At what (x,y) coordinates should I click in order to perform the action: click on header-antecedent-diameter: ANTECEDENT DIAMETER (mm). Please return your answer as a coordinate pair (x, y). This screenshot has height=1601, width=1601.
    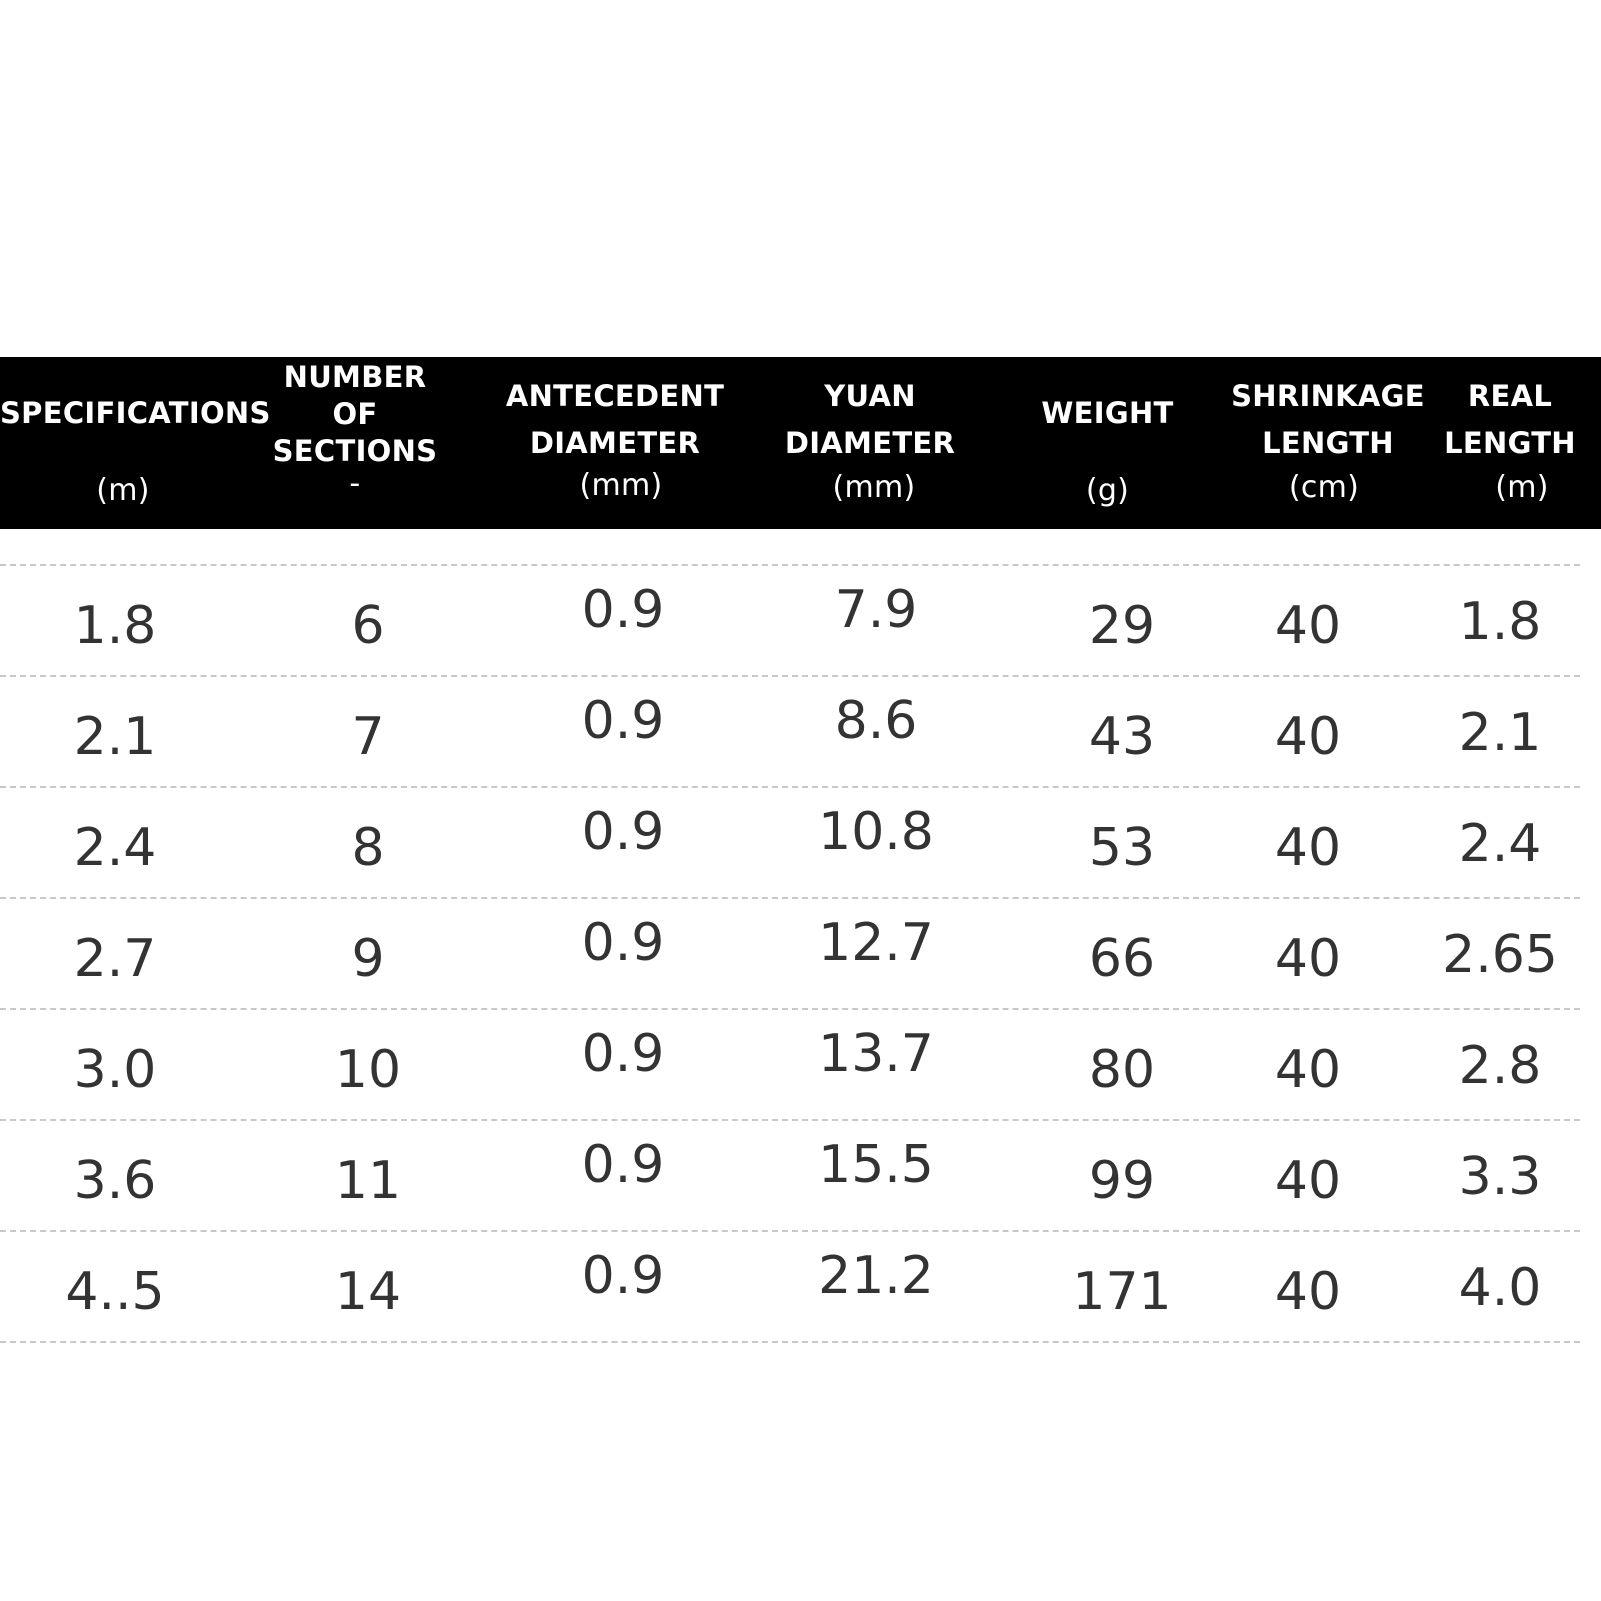
    Looking at the image, I should click on (615, 443).